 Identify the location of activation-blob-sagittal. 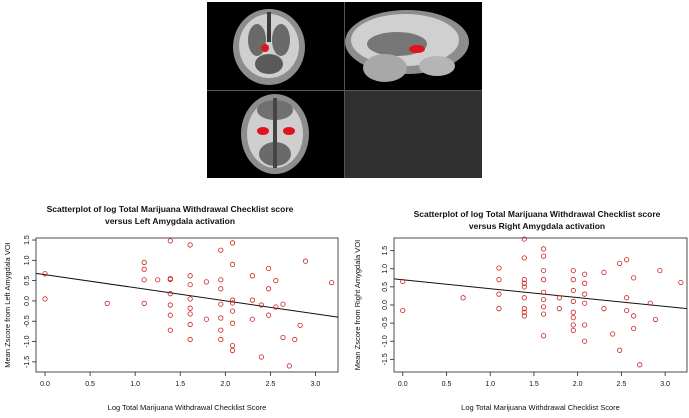
(417, 49).